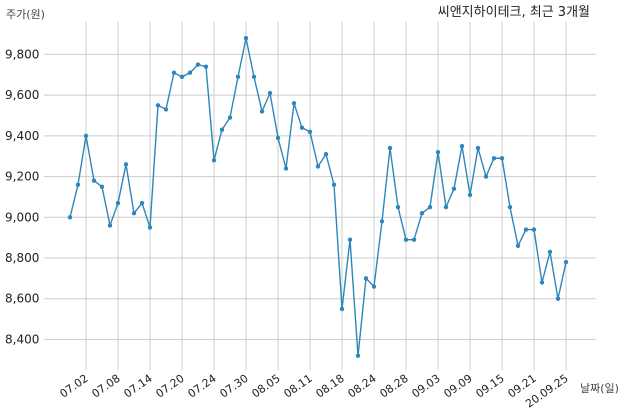  Describe the element at coordinates (22, 136) in the screenshot. I see `y-tick-label: 9,400` at that location.